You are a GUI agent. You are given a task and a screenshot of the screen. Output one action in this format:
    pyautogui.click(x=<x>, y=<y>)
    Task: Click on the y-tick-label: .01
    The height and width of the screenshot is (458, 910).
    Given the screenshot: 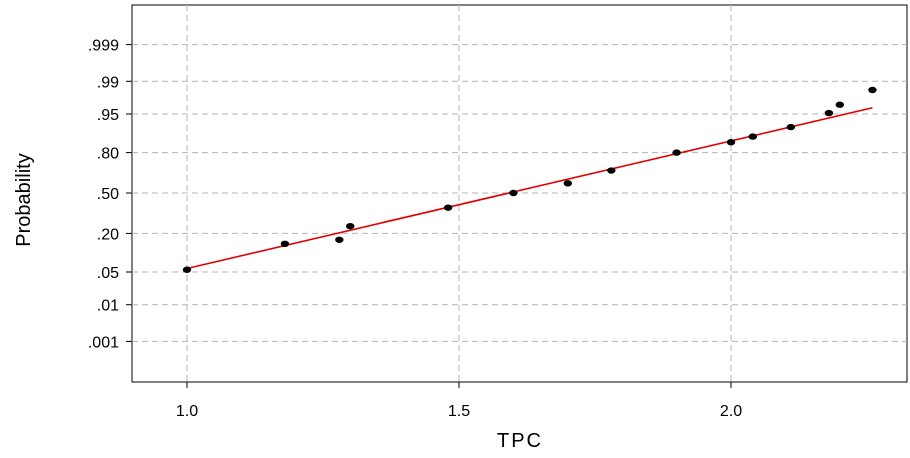 What is the action you would take?
    pyautogui.click(x=108, y=306)
    